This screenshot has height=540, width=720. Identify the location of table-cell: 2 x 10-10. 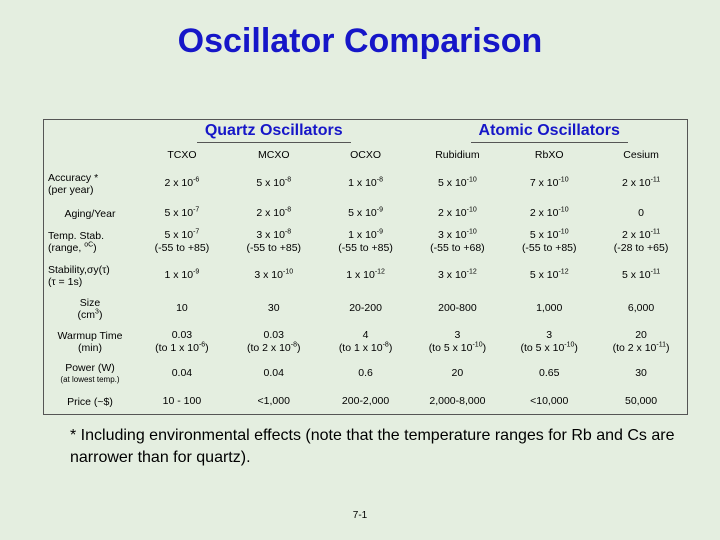
(549, 213).